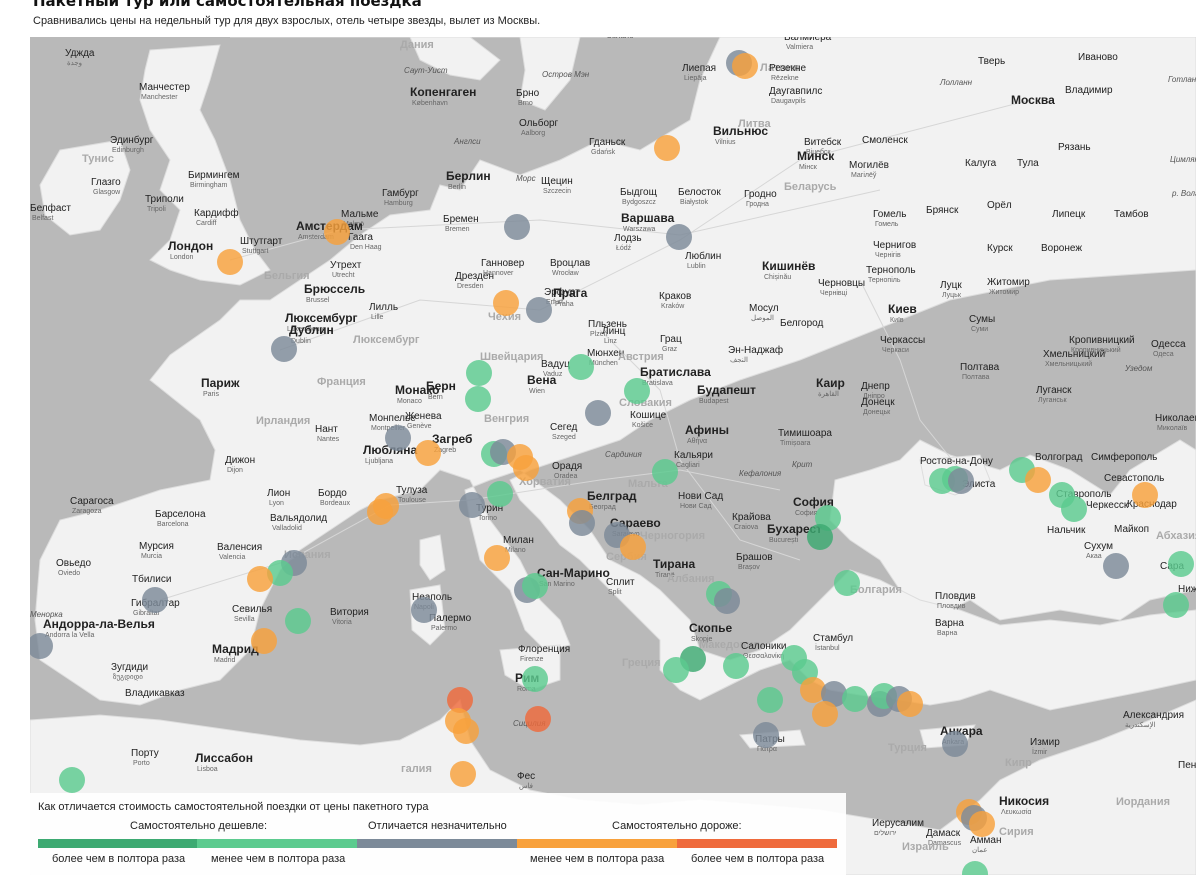 The height and width of the screenshot is (875, 1196). I want to click on map-label: Сумы, so click(982, 319).